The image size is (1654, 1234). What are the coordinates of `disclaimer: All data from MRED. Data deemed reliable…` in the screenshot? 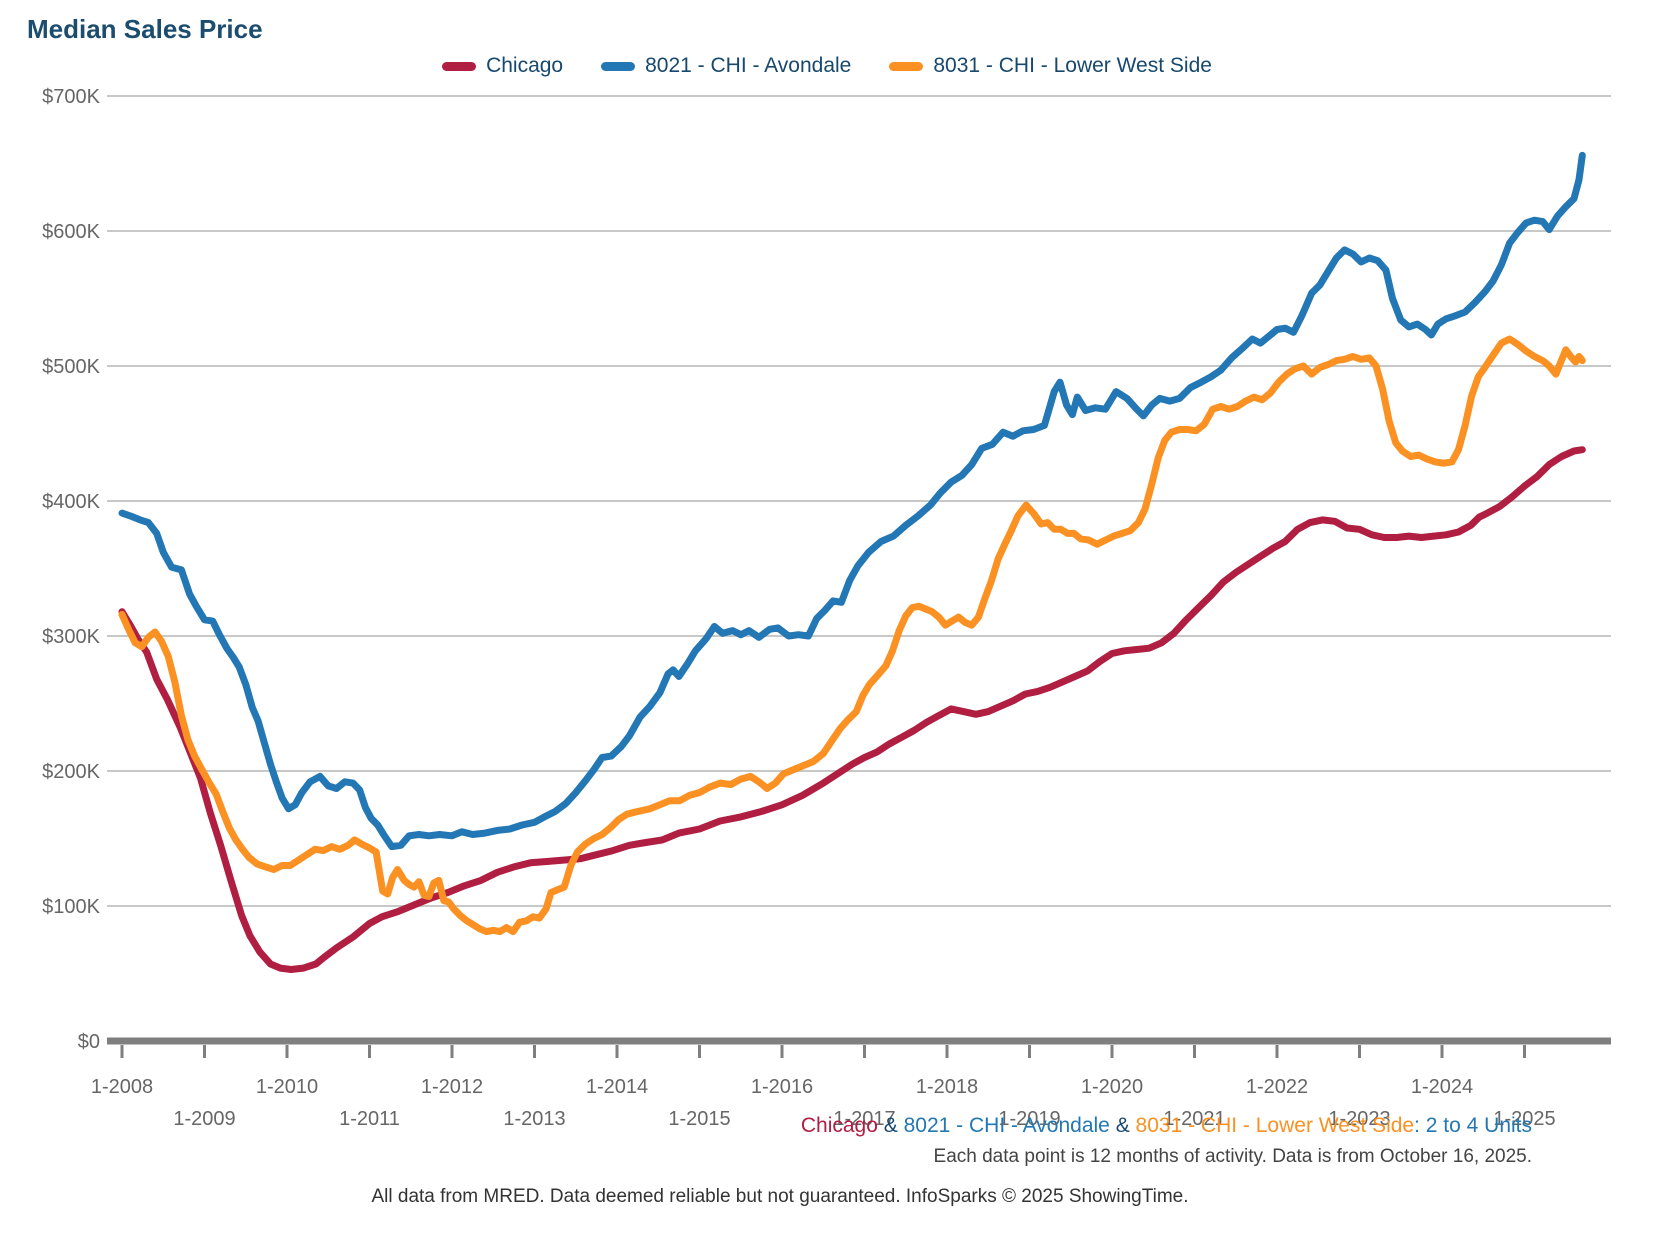 It's located at (780, 1196).